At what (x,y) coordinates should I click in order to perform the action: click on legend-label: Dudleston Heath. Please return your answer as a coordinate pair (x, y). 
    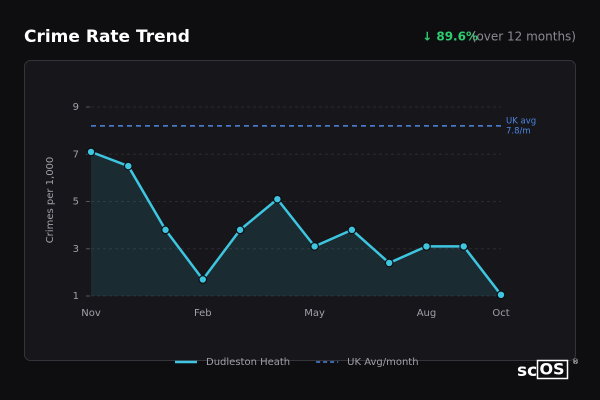
    Looking at the image, I should click on (248, 362).